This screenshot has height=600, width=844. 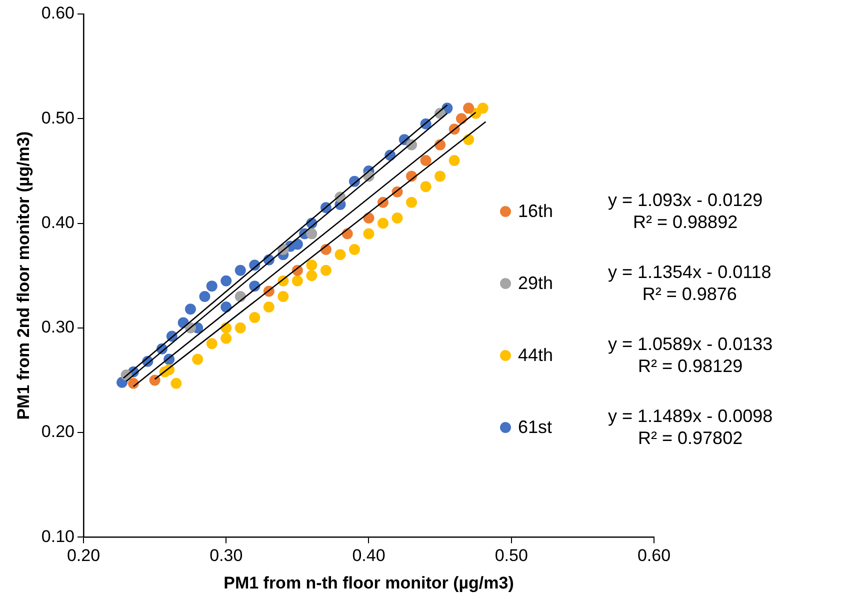 I want to click on legend-label: 16th, so click(x=536, y=211).